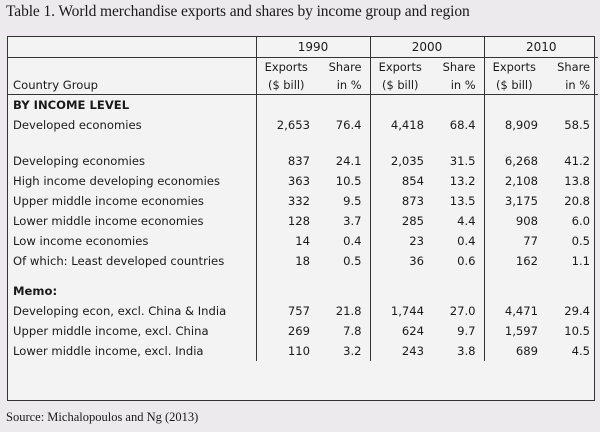 Image resolution: width=600 pixels, height=432 pixels. Describe the element at coordinates (462, 161) in the screenshot. I see `cell-share-2000: 31.5` at that location.